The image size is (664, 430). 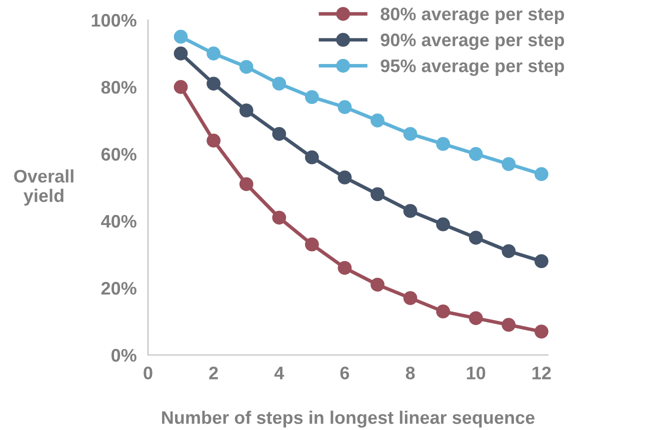 What do you see at coordinates (472, 16) in the screenshot?
I see `legend-label: 80% average per step` at bounding box center [472, 16].